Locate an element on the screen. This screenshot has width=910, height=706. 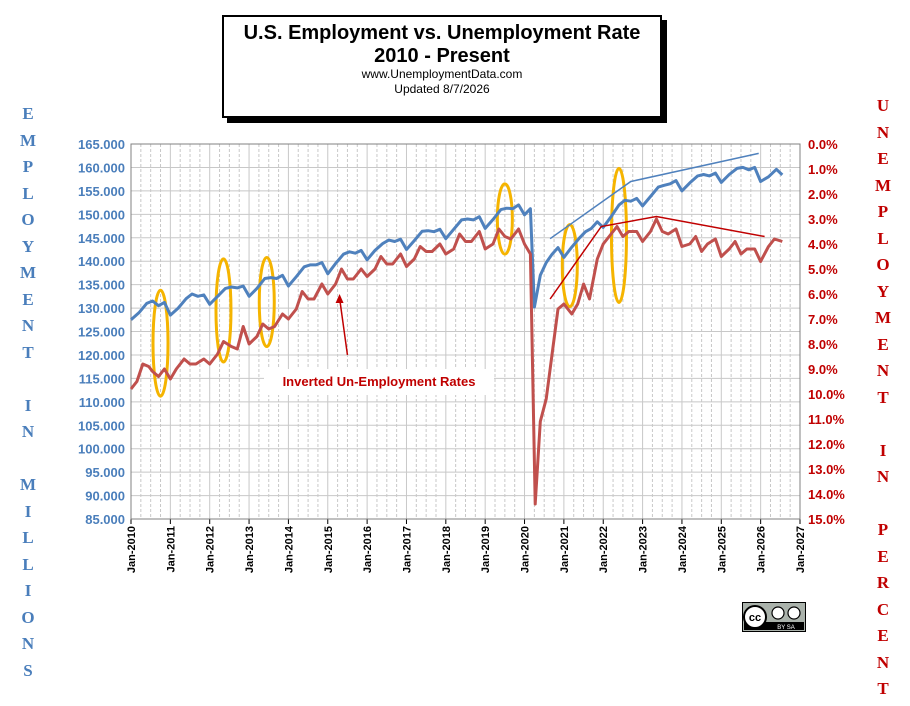
y-left-tick-label: 125.000 is located at coordinates (101, 332).